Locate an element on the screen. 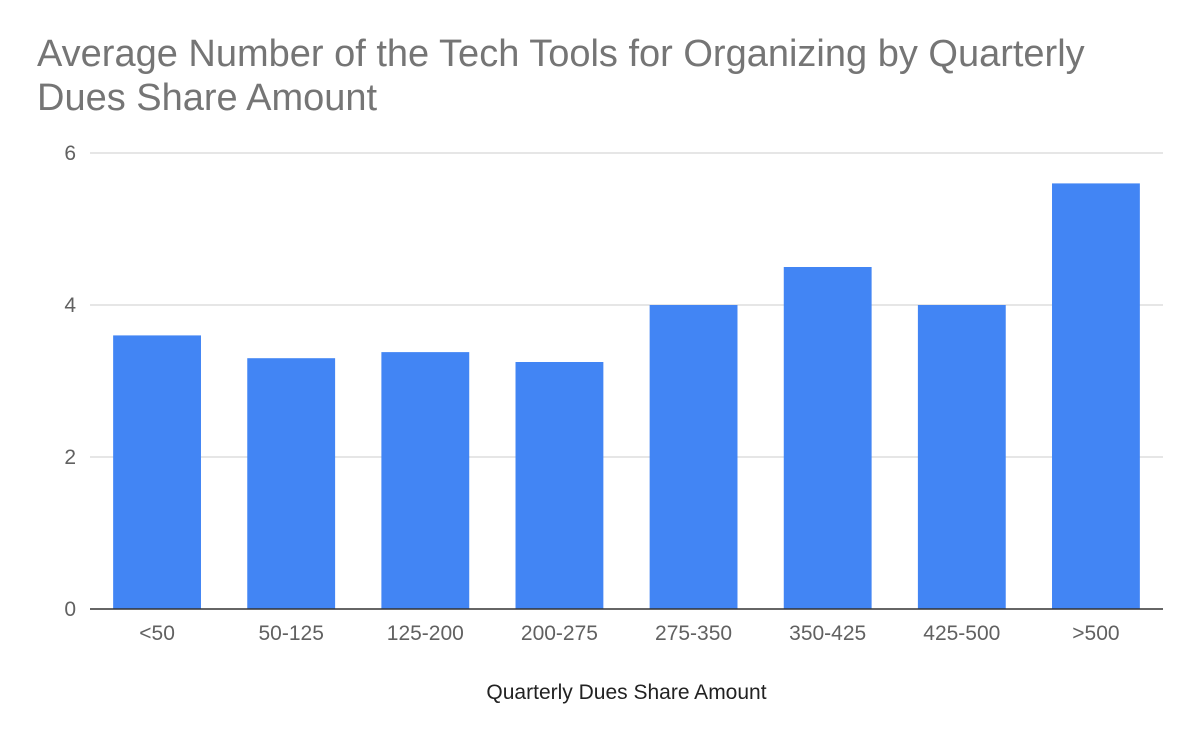 The width and height of the screenshot is (1200, 742). x-tick-label: 200-275 is located at coordinates (559, 633).